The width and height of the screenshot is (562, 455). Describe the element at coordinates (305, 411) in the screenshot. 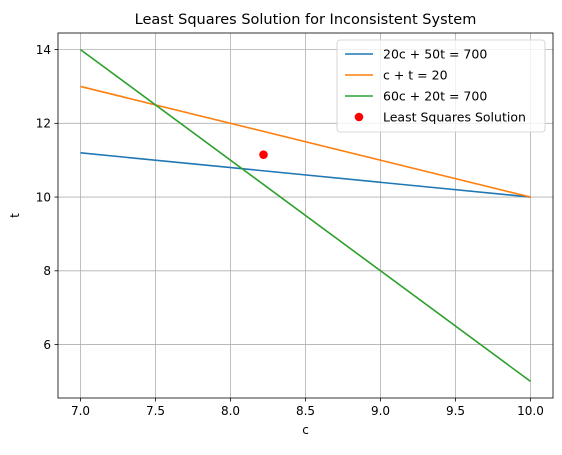

I see `x-tick-label: 8.5` at that location.